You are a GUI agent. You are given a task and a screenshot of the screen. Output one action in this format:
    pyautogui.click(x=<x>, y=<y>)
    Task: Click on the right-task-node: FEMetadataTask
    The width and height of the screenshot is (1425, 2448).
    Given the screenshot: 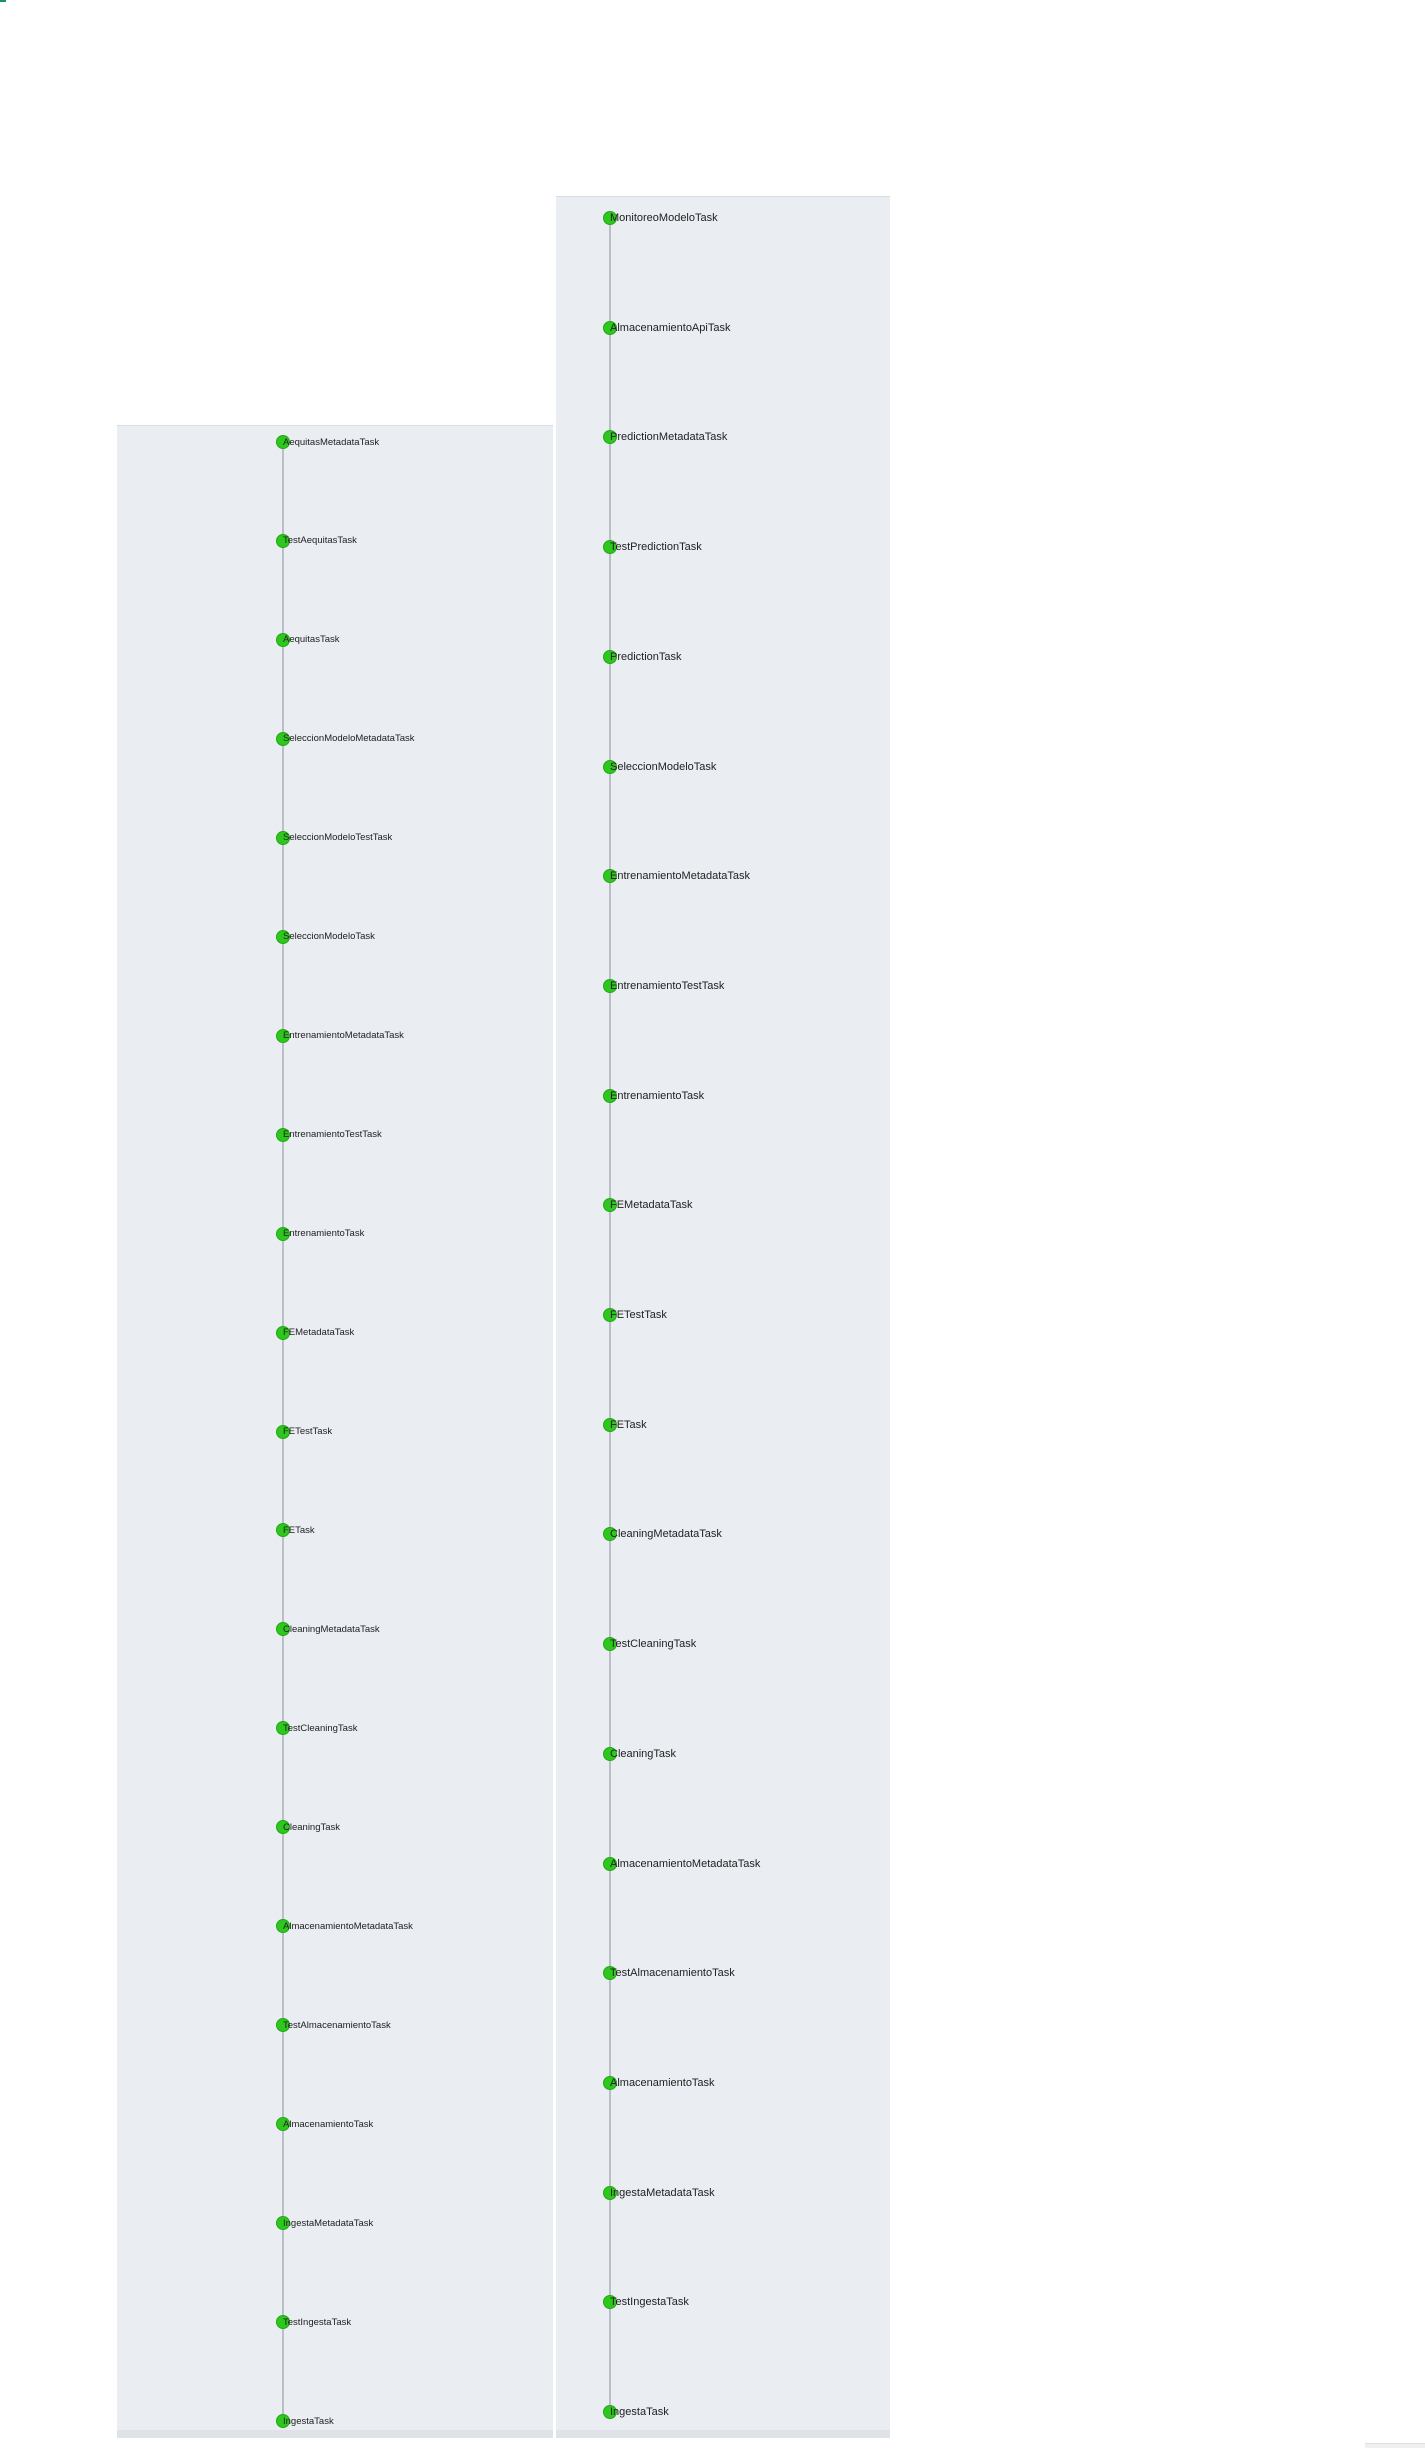 What is the action you would take?
    pyautogui.click(x=648, y=1205)
    